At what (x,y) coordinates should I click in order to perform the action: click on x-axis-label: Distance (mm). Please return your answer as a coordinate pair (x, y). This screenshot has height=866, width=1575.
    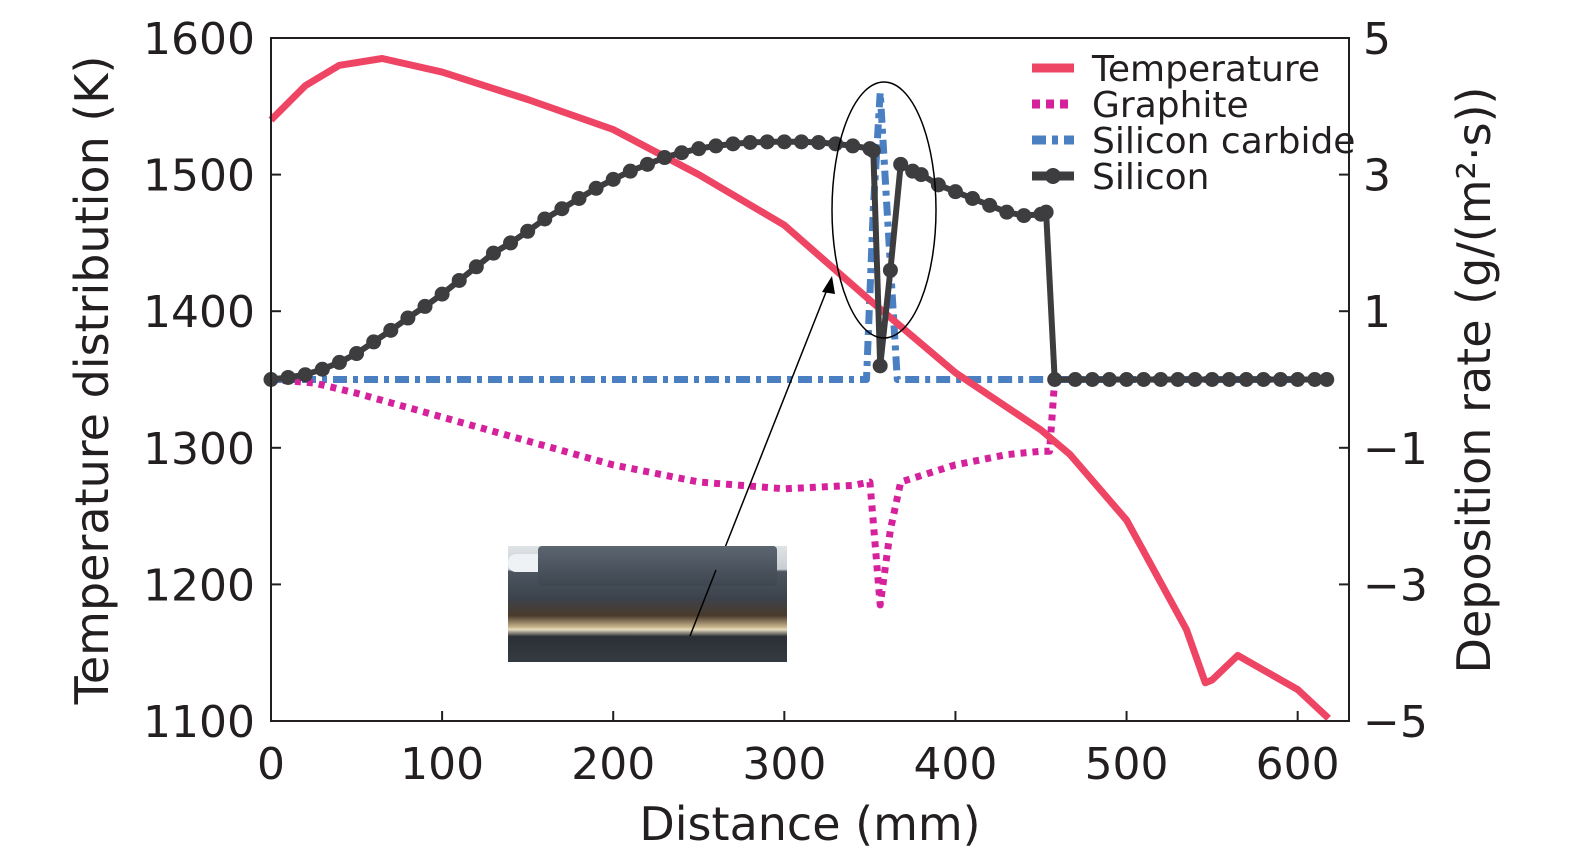
    Looking at the image, I should click on (809, 824).